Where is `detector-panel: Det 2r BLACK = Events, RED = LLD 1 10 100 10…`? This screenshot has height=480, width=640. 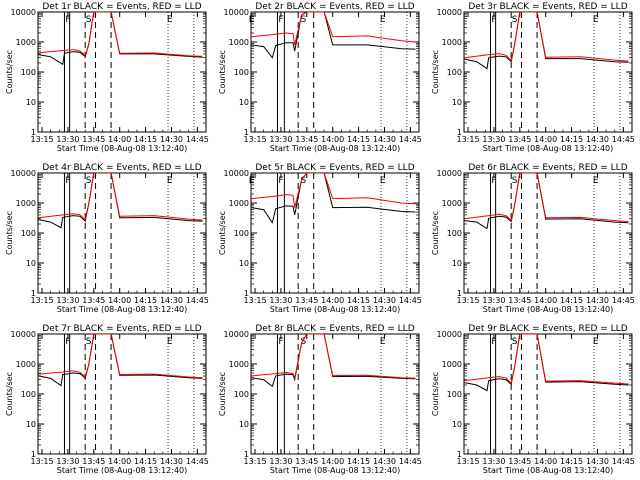 detector-panel: Det 2r BLACK = Events, RED = LLD 1 10 100 10… is located at coordinates (320, 77).